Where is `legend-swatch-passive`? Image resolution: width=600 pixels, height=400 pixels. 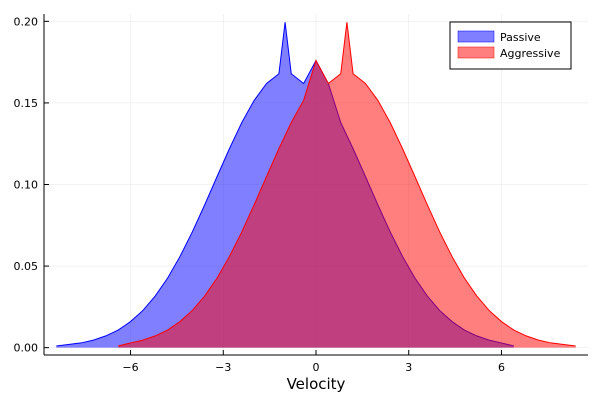
legend-swatch-passive is located at coordinates (476, 36).